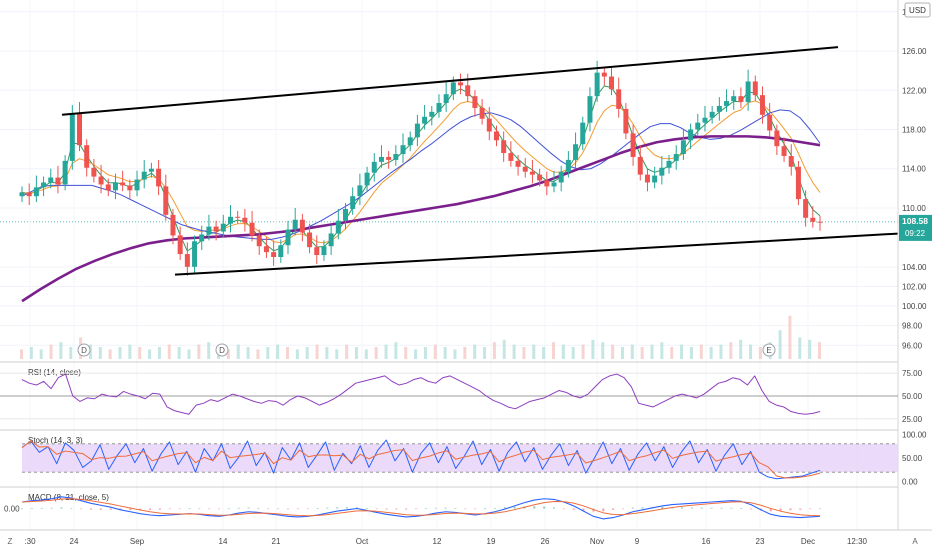  What do you see at coordinates (914, 130) in the screenshot?
I see `price-axis-label: 118.00` at bounding box center [914, 130].